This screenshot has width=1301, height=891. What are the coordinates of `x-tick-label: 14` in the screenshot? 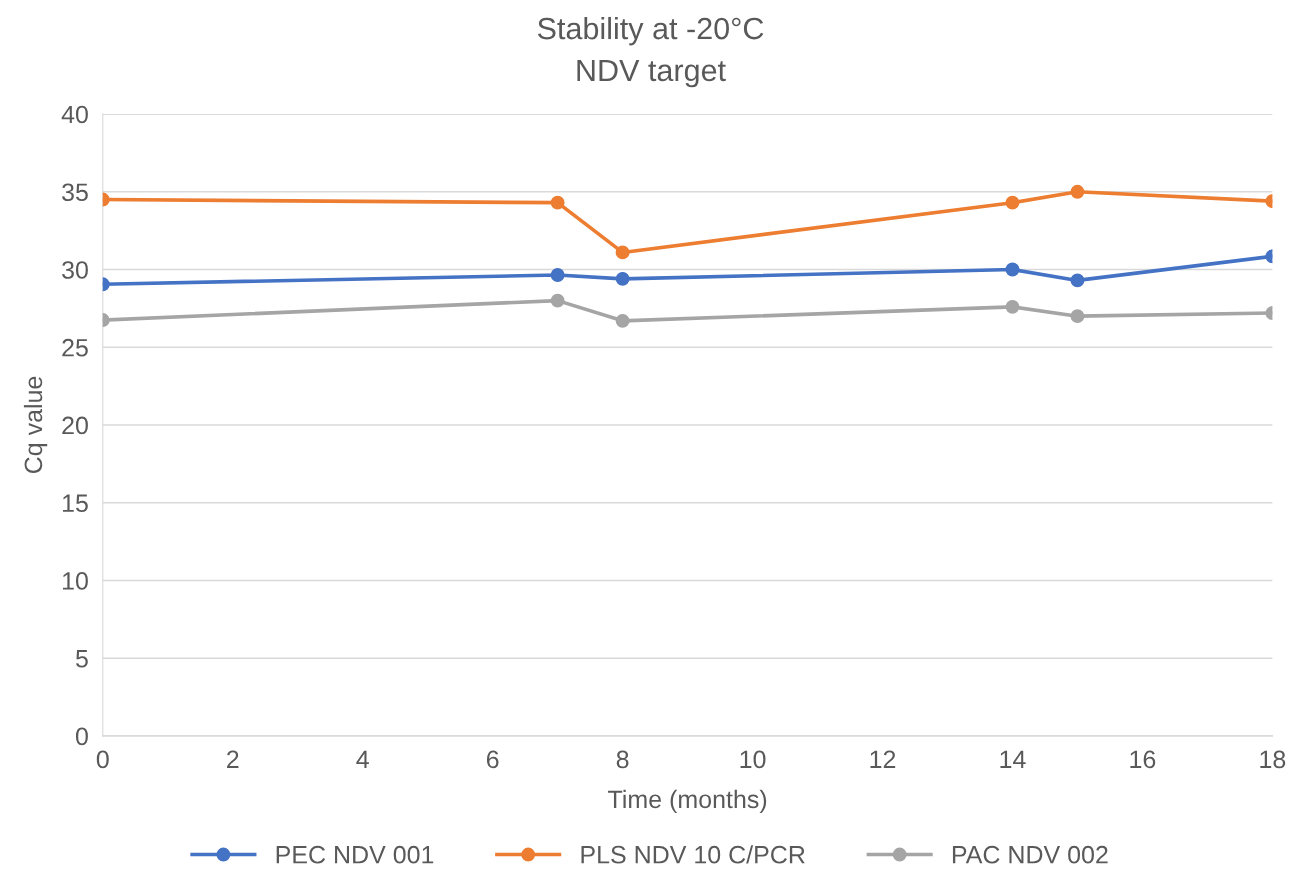 It's located at (1013, 759).